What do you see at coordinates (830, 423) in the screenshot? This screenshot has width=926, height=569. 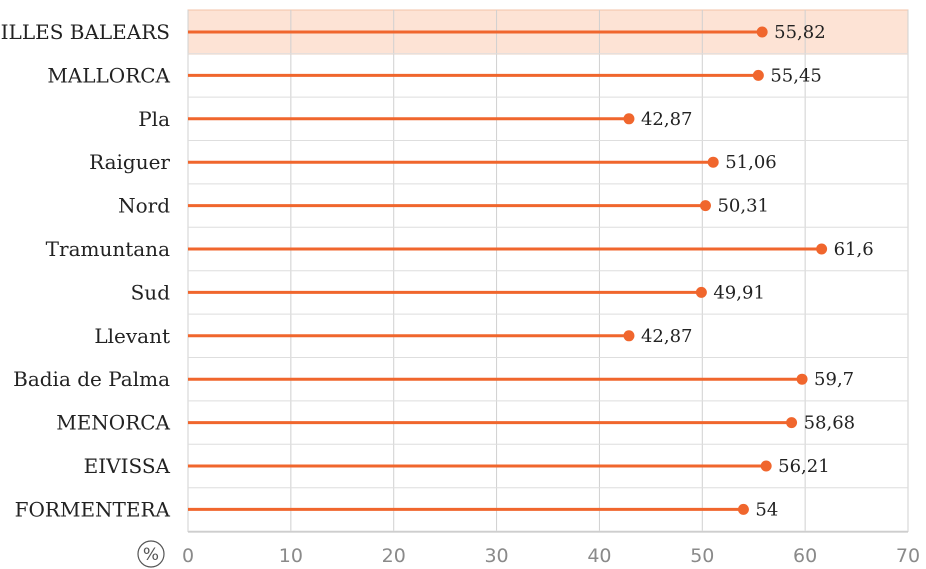 I see `data-label: 58,68` at bounding box center [830, 423].